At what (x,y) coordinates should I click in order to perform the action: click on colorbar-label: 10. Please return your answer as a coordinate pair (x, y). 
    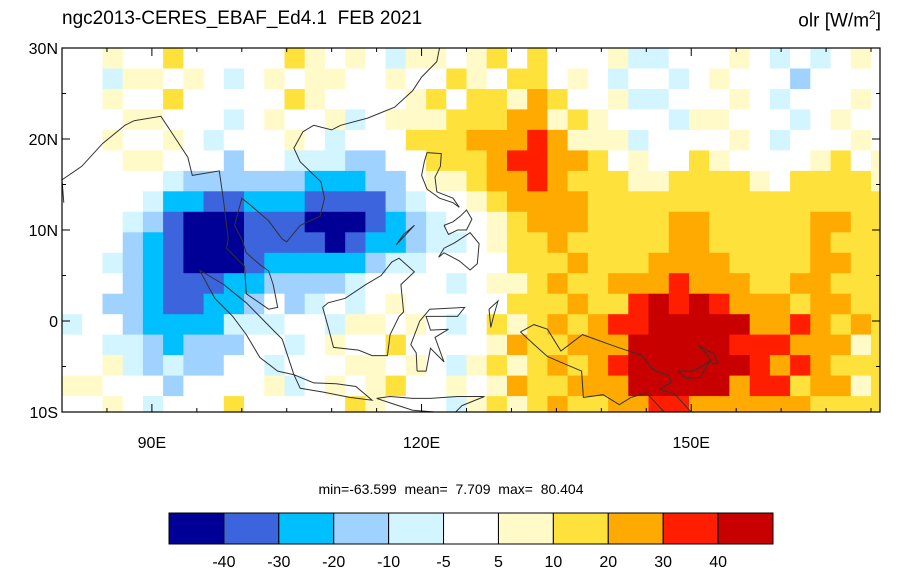
    Looking at the image, I should click on (553, 562).